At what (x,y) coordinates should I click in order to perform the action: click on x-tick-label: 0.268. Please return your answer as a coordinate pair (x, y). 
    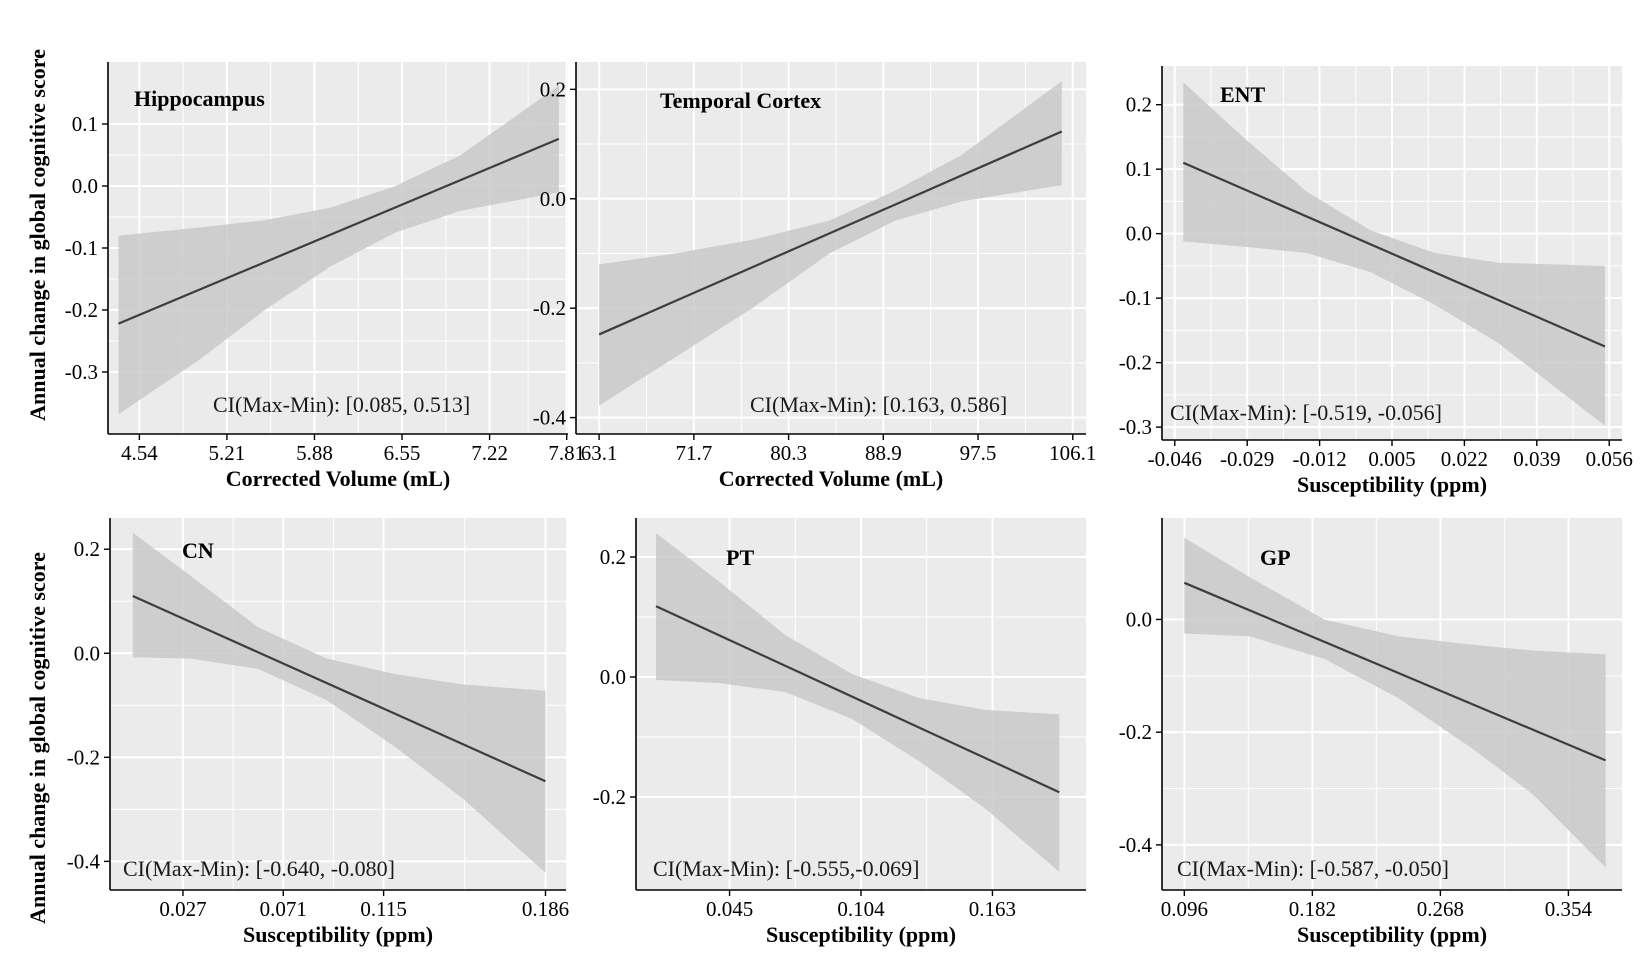
    Looking at the image, I should click on (1440, 909).